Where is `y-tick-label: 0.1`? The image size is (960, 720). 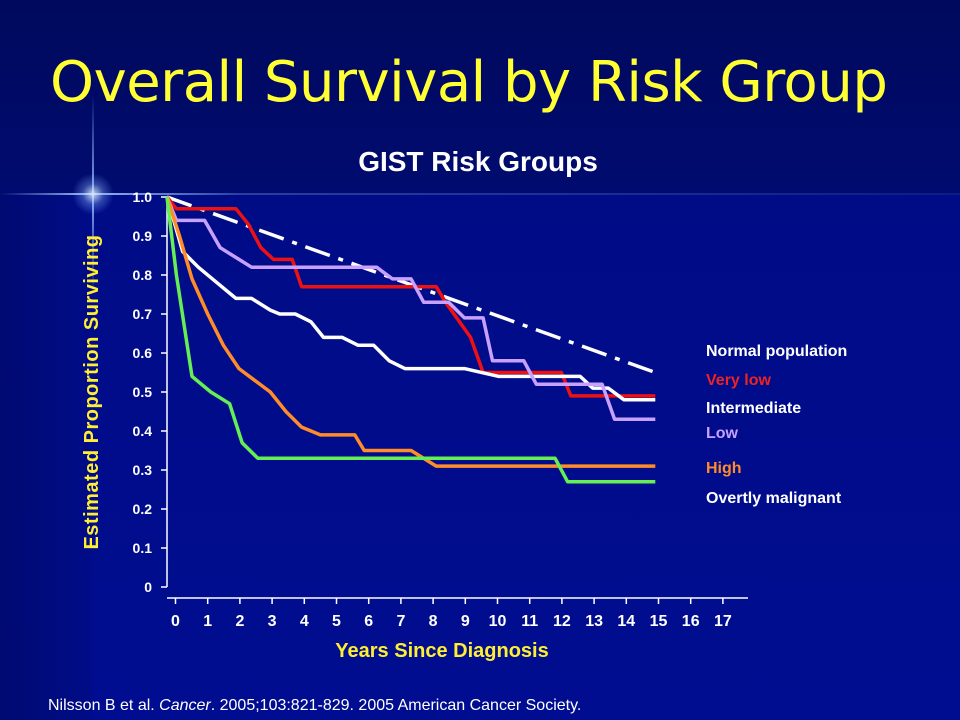 y-tick-label: 0.1 is located at coordinates (143, 548).